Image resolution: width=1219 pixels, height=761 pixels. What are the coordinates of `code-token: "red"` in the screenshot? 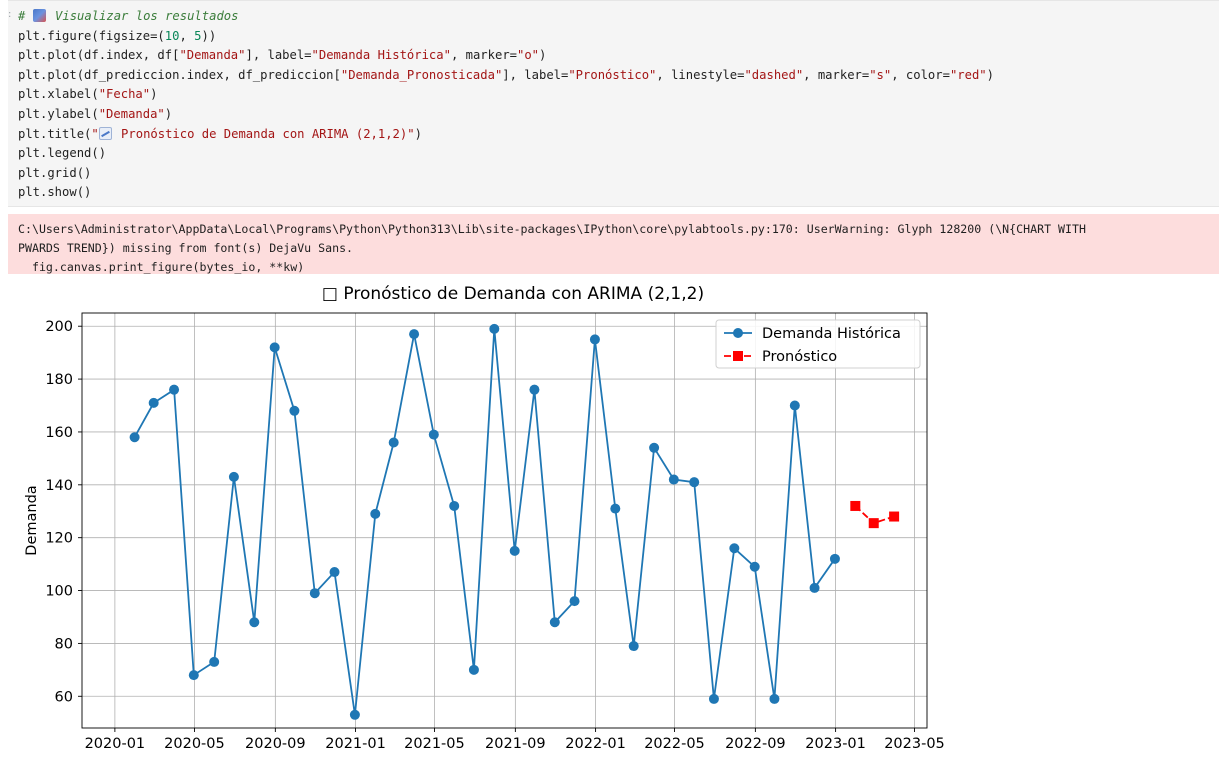 It's located at (968, 74).